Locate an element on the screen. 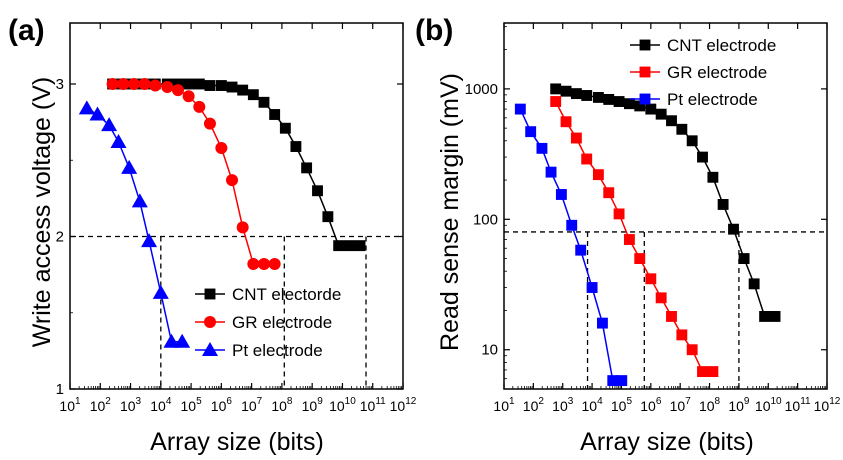  x-tick-label: 10⁶ is located at coordinates (222, 405).